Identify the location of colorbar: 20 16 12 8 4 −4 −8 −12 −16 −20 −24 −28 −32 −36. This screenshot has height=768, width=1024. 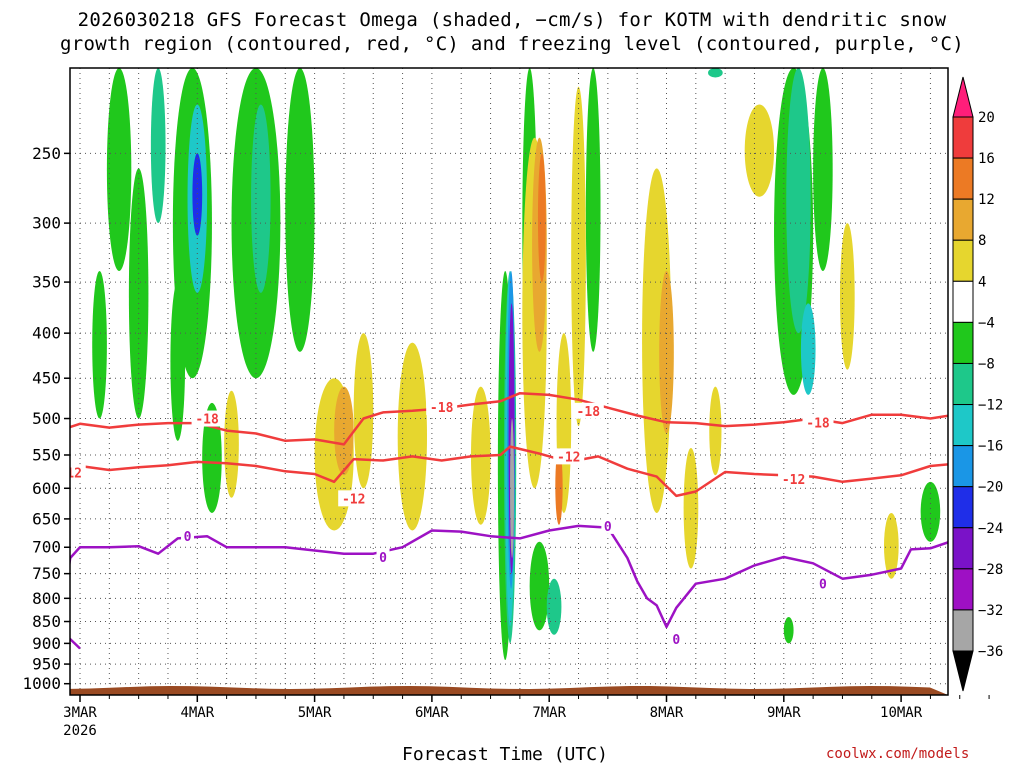
(977, 384).